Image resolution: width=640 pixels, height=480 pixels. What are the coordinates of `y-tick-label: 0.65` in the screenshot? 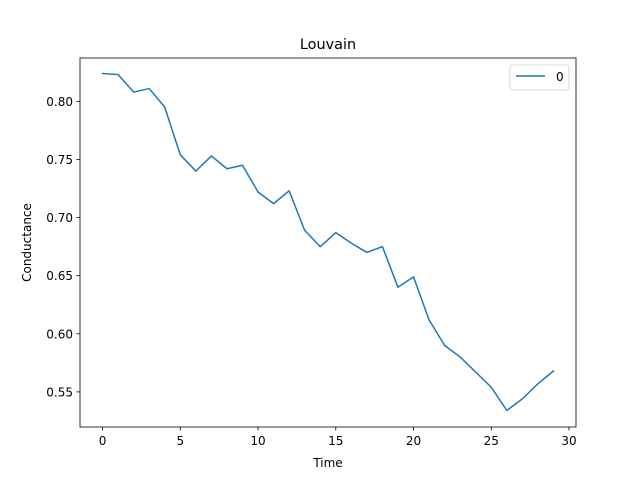 It's located at (59, 276).